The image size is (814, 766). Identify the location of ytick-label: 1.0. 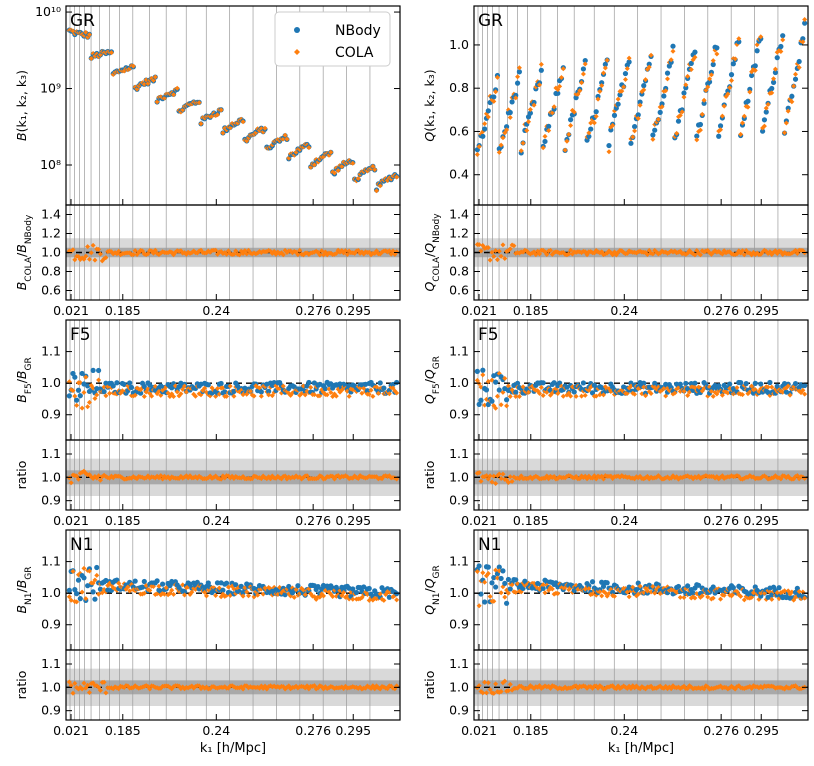
(459, 476).